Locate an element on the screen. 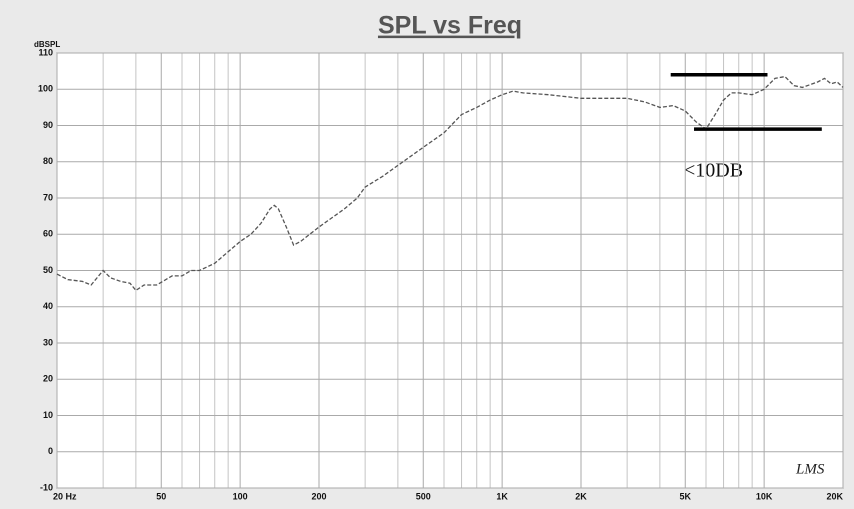 This screenshot has width=854, height=509. y-tick-label: 90 is located at coordinates (48, 125).